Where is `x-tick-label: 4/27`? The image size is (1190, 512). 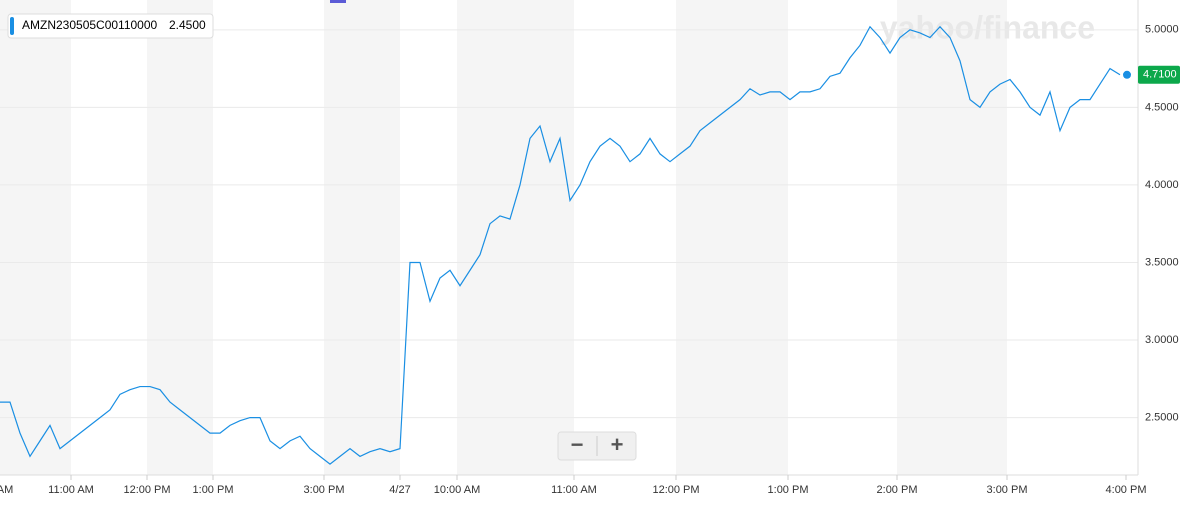 x-tick-label: 4/27 is located at coordinates (399, 490).